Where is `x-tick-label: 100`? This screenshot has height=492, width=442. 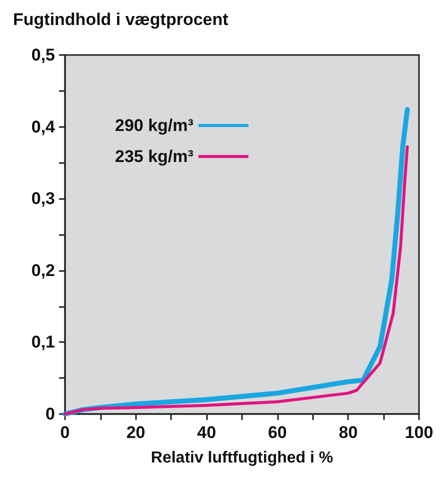
x-tick-label: 100 is located at coordinates (419, 432).